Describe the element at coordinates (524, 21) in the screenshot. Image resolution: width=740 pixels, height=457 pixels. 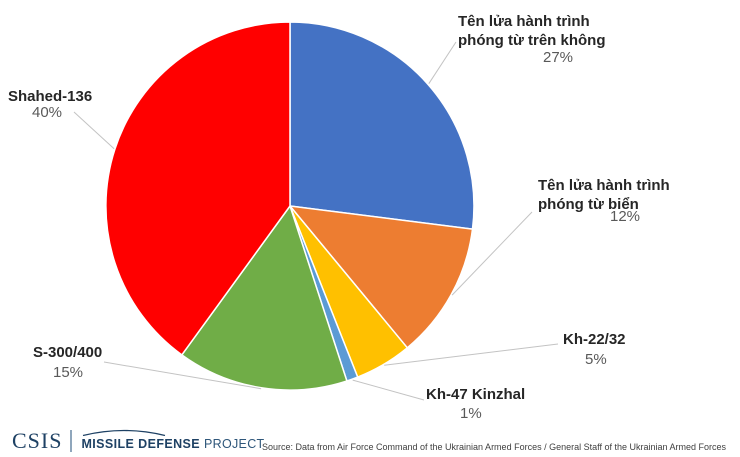
I see `label-air-cruise-line1: Tên lửa hành trình` at that location.